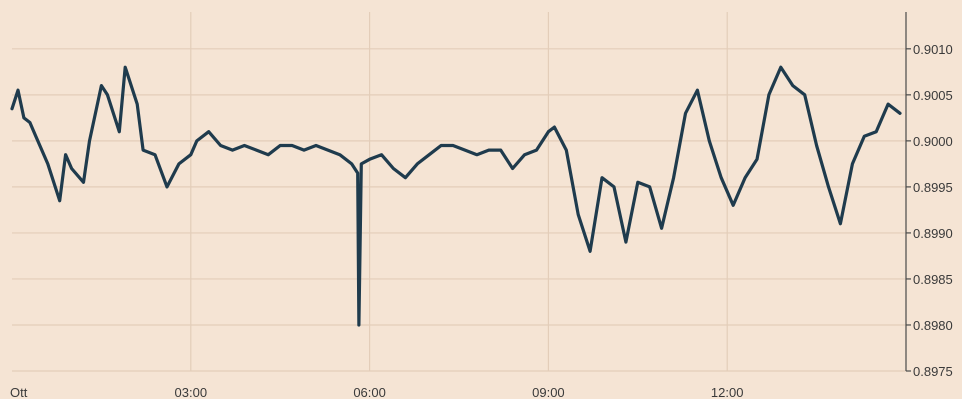 This screenshot has height=399, width=962. I want to click on y-tick-label: 0.8990, so click(933, 233).